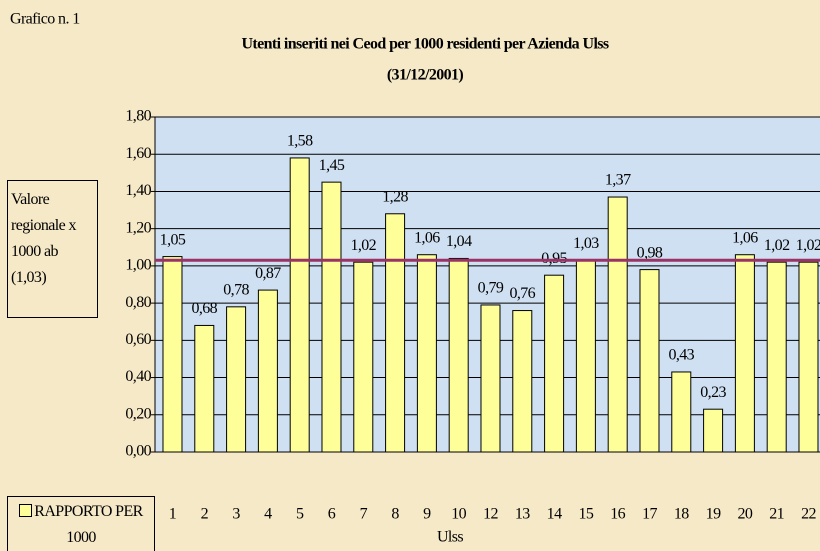 The width and height of the screenshot is (820, 551). Describe the element at coordinates (268, 273) in the screenshot. I see `data-label: 0,87` at that location.